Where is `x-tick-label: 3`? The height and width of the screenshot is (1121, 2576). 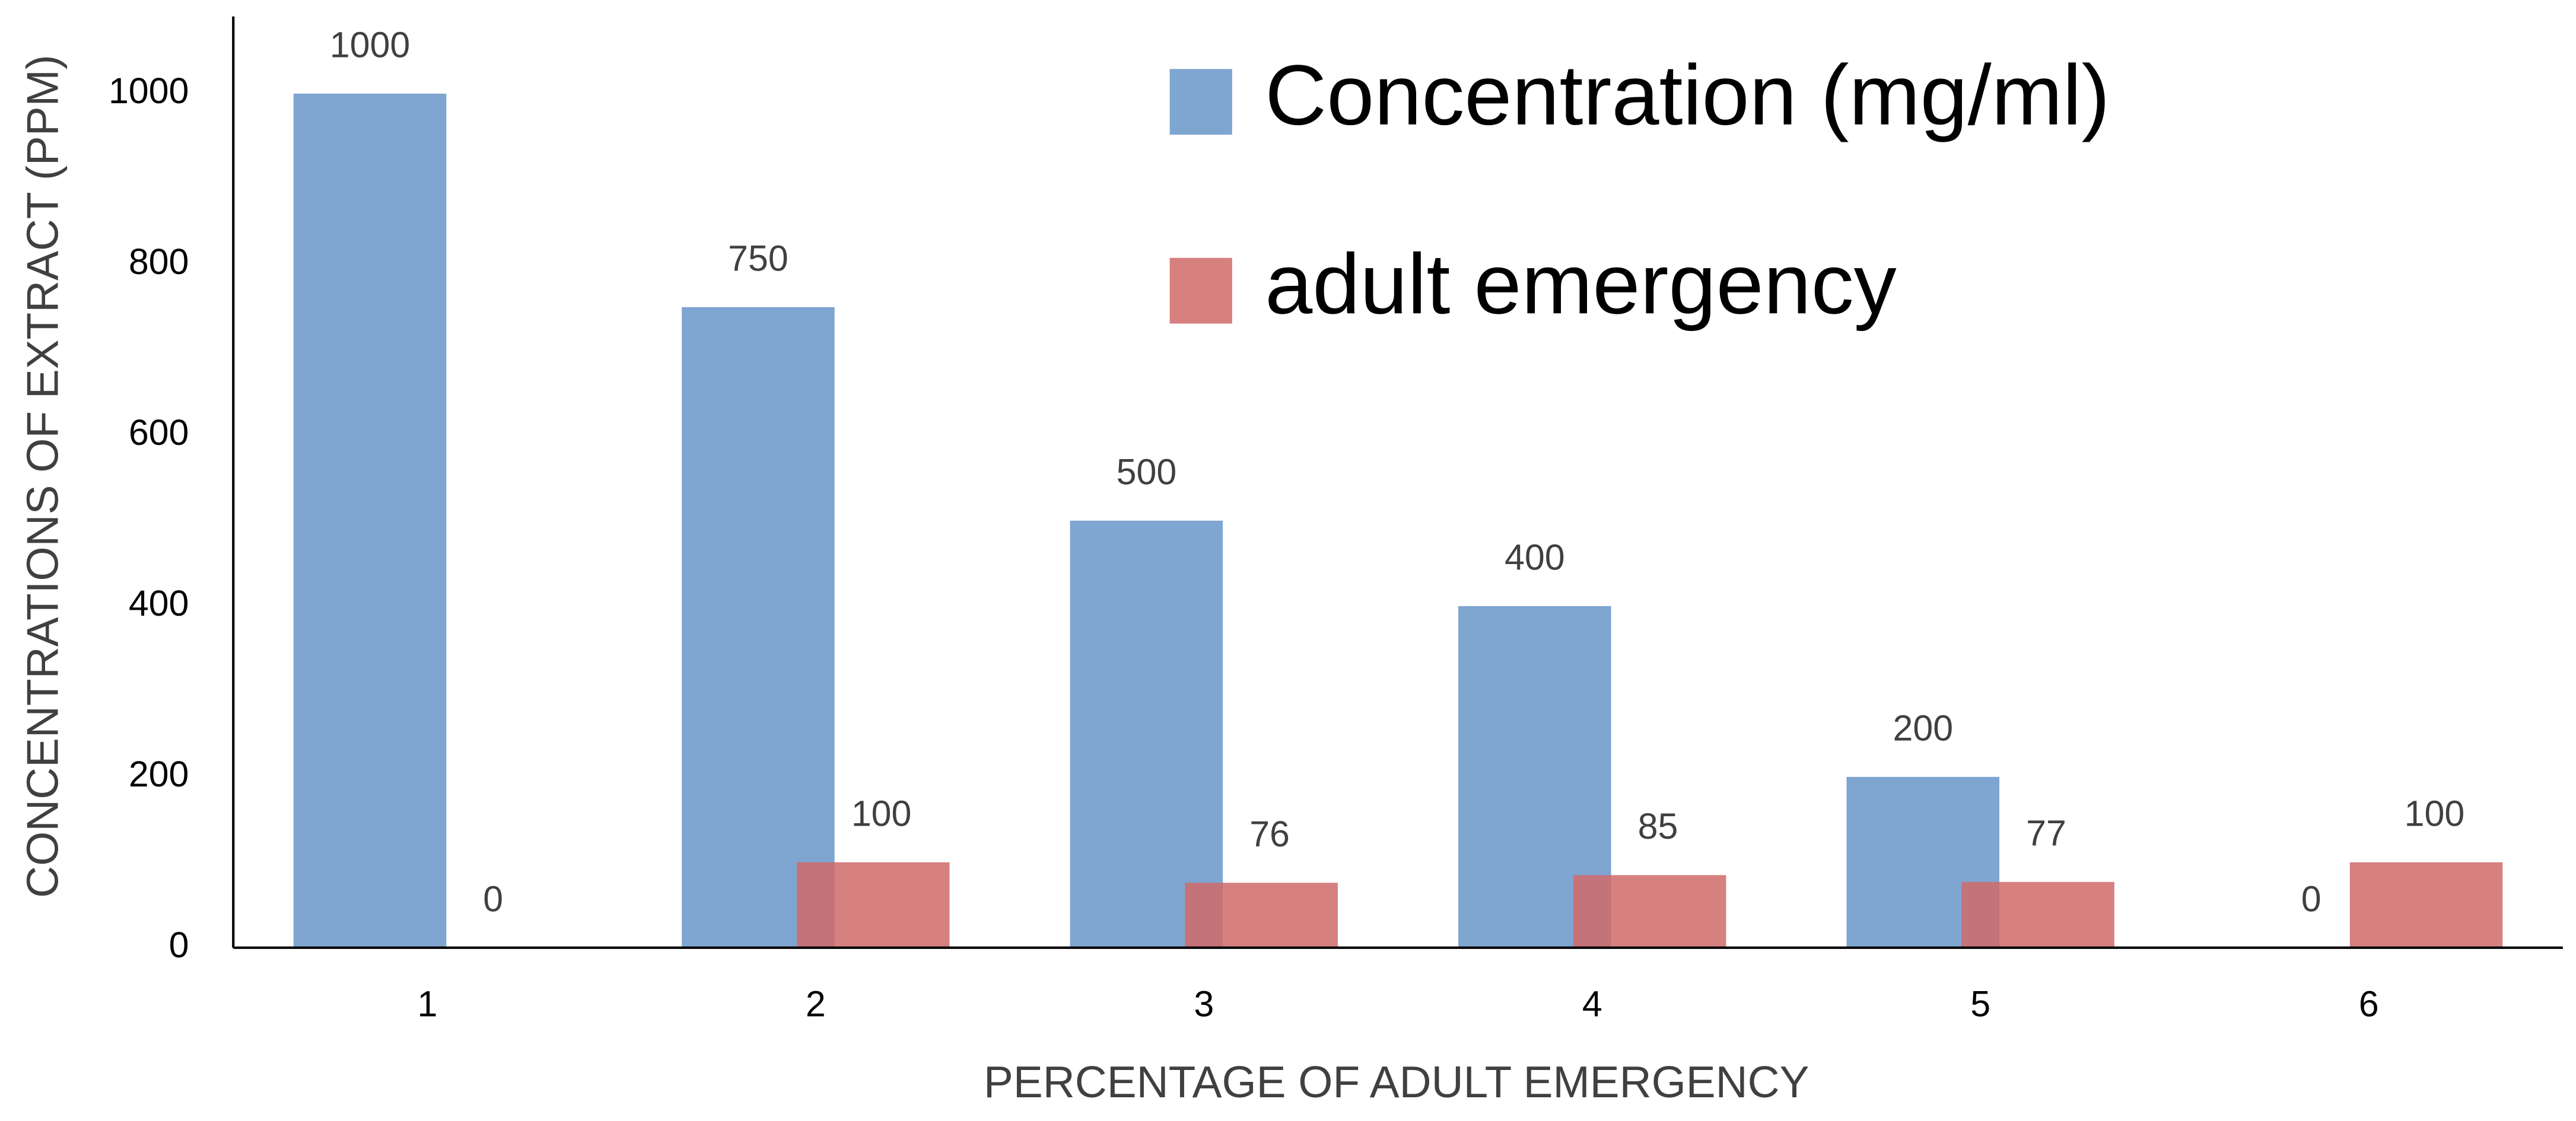 x-tick-label: 3 is located at coordinates (1204, 1004).